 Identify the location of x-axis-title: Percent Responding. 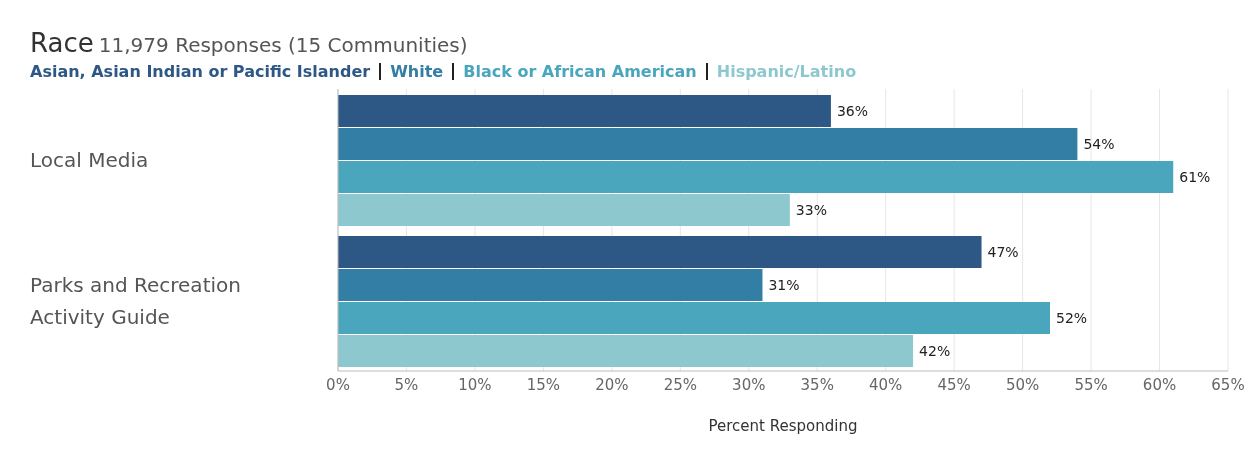
(783, 426).